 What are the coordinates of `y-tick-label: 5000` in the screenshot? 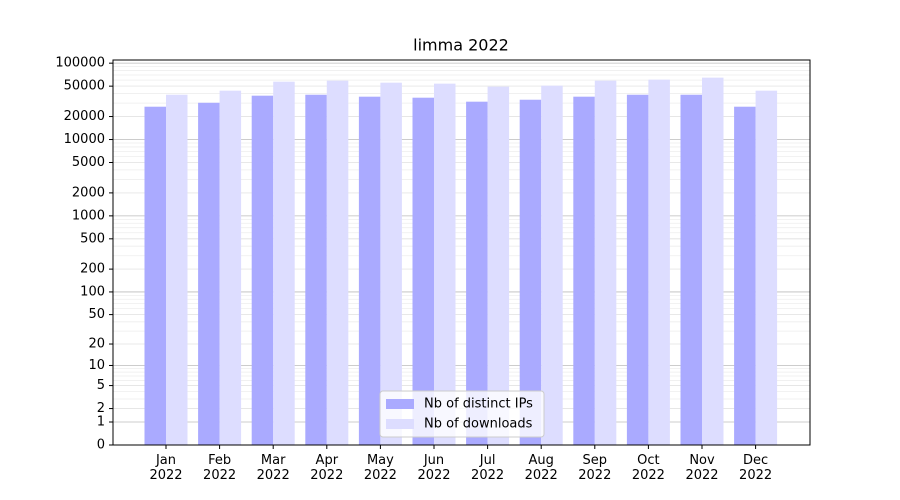 It's located at (88, 162).